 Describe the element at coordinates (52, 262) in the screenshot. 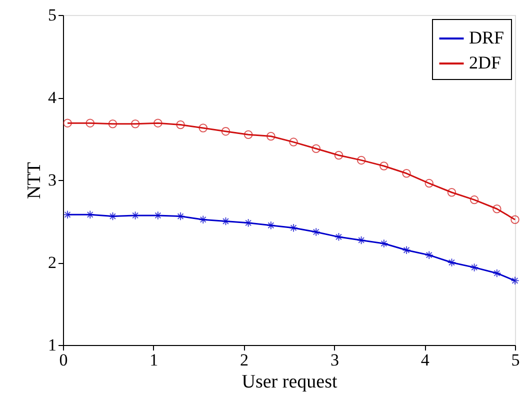

I see `y-tick-label: 2` at that location.